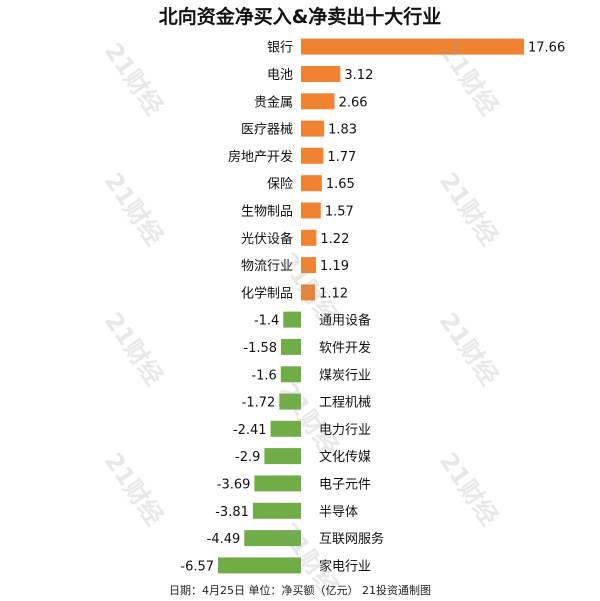 Image resolution: width=600 pixels, height=601 pixels. I want to click on category-label: 半导体, so click(338, 512).